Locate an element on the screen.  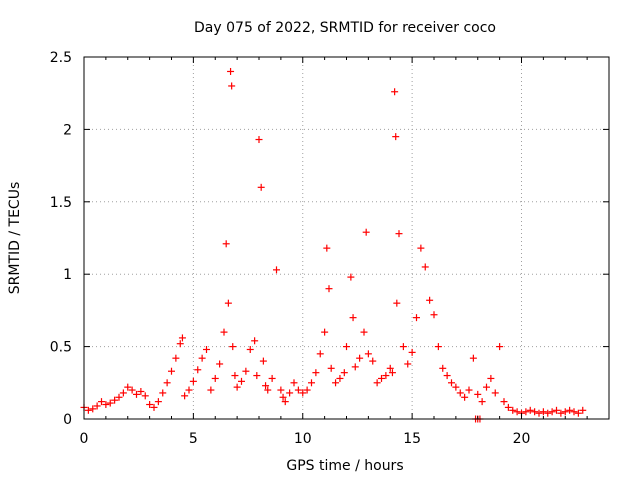
x-tick-label: 20 is located at coordinates (522, 439).